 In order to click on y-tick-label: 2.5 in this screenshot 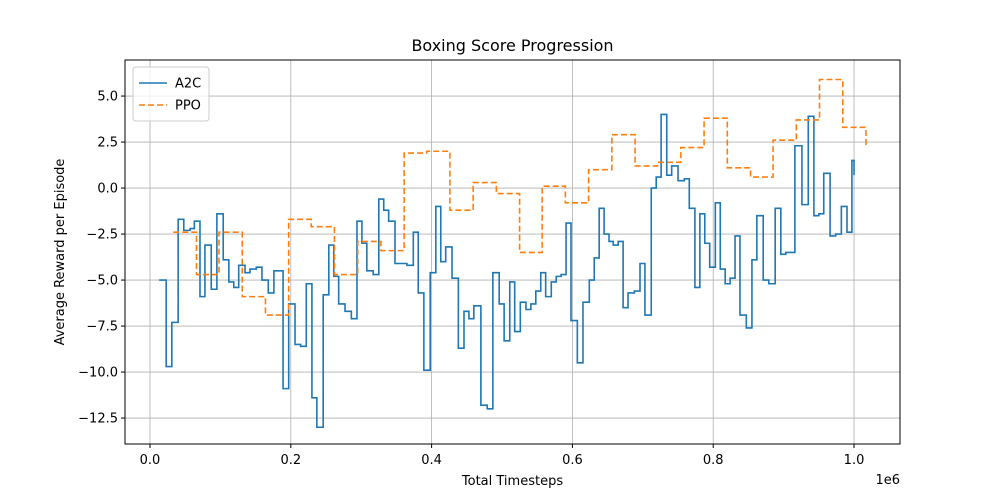, I will do `click(107, 143)`.